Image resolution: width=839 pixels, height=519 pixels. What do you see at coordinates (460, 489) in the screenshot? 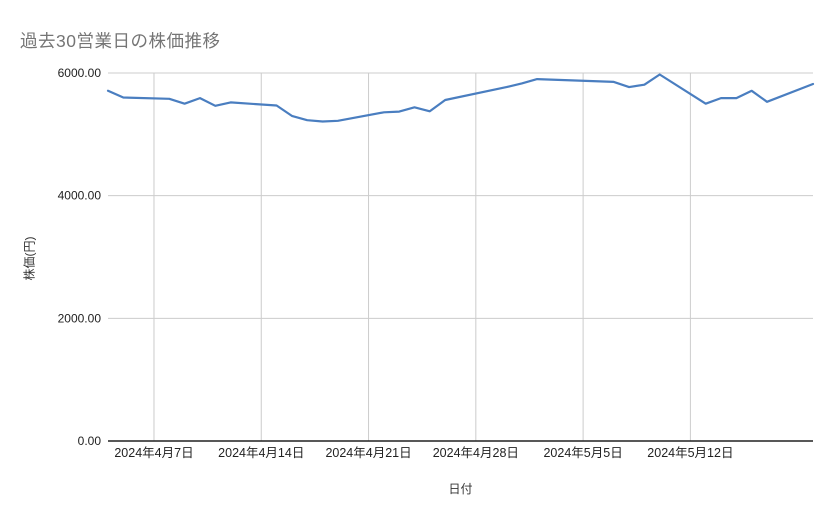
I see `x-axis-title: 日付` at bounding box center [460, 489].